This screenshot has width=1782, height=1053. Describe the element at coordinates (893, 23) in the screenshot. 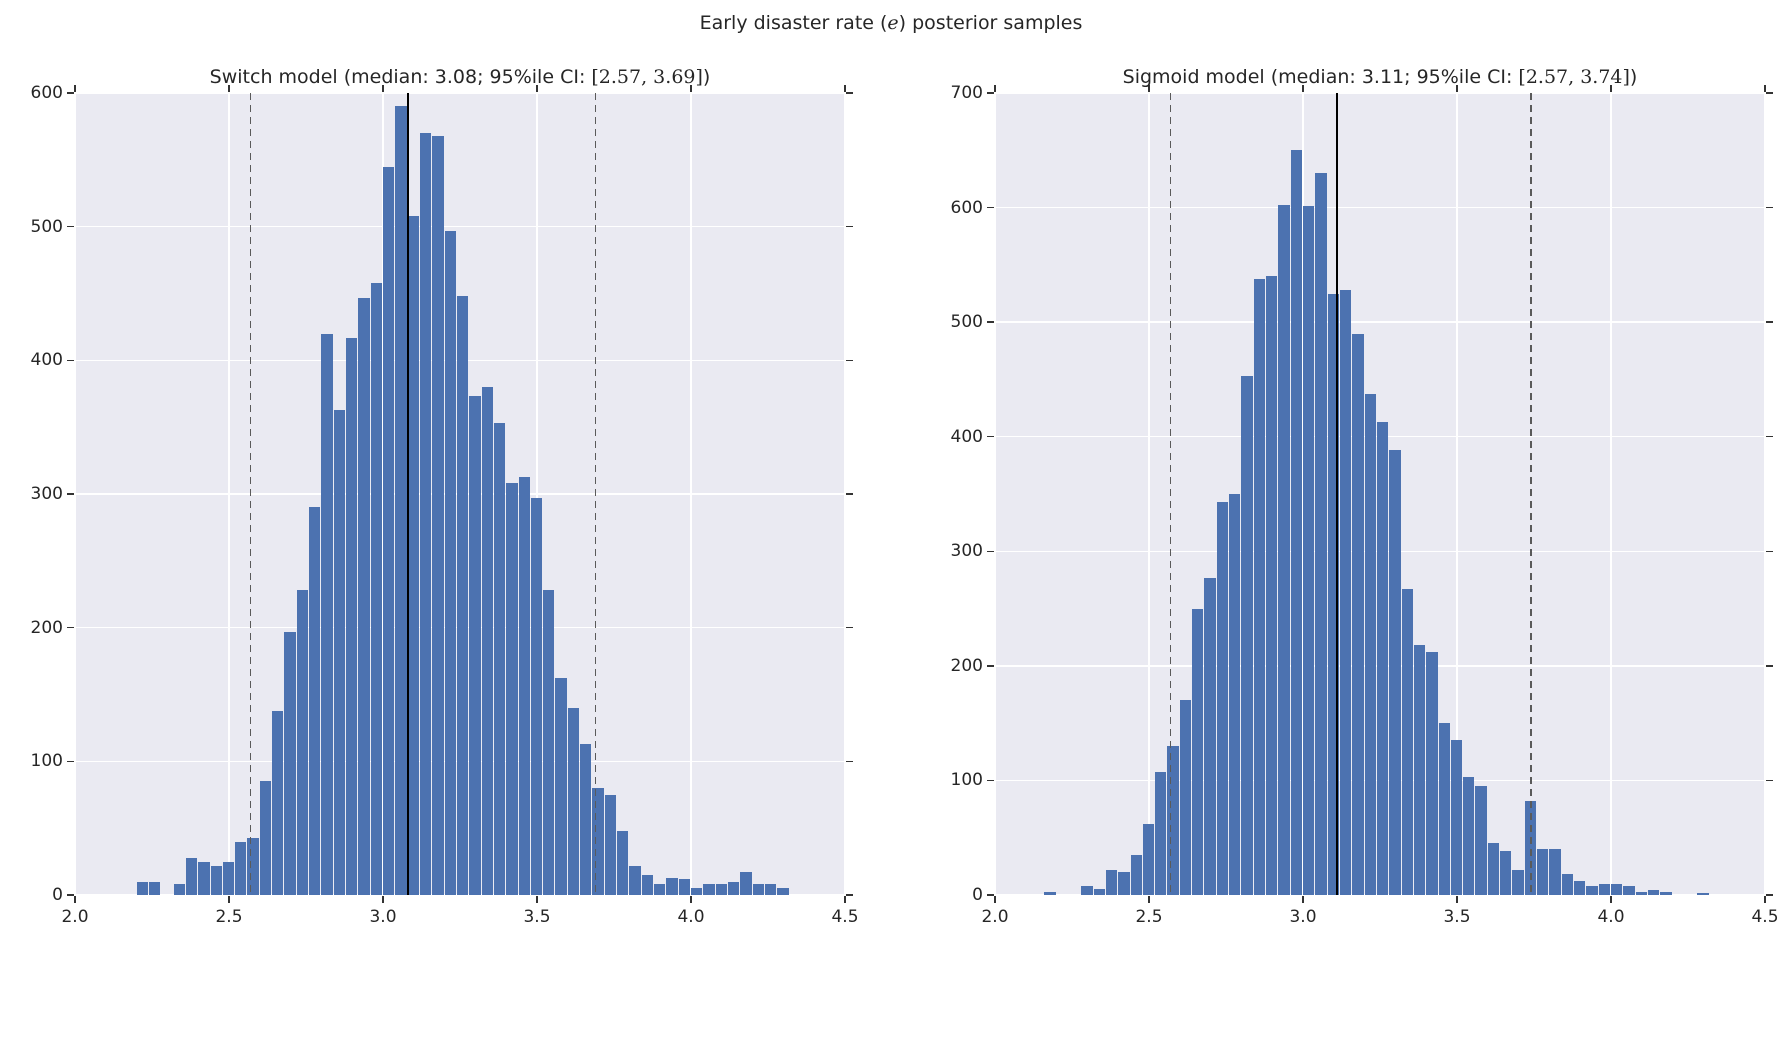

I see `figure-title-math-e: e` at that location.